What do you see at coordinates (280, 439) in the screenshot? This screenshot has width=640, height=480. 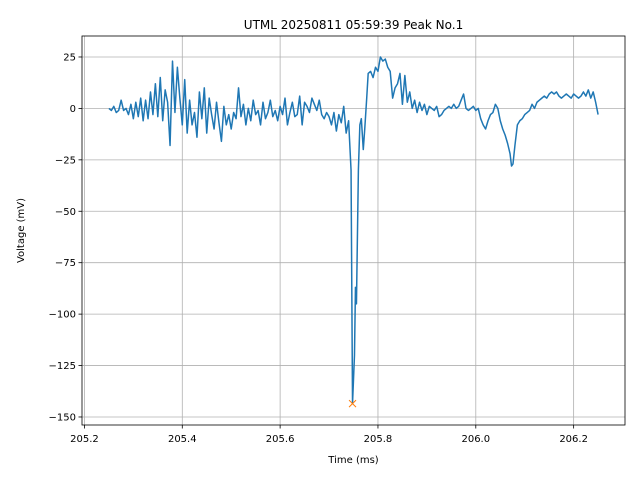 I see `x-tick-label: 205.6` at bounding box center [280, 439].